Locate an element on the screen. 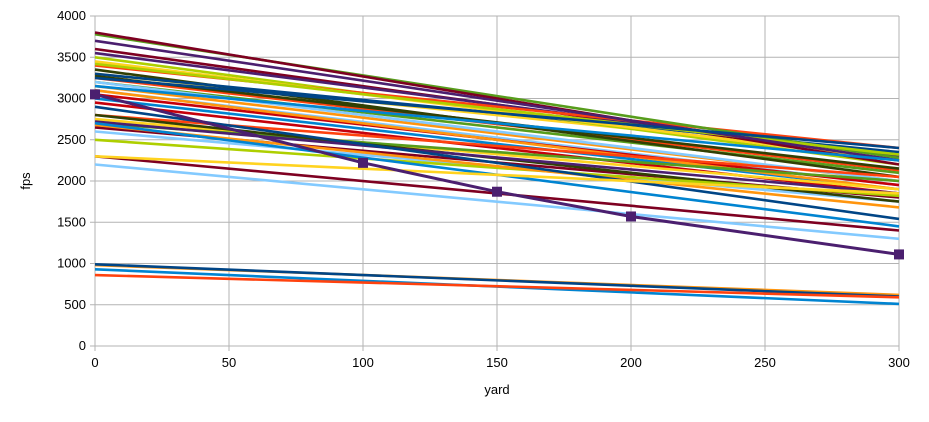 The image size is (929, 422). y-tick-label: 3000 is located at coordinates (71, 98).